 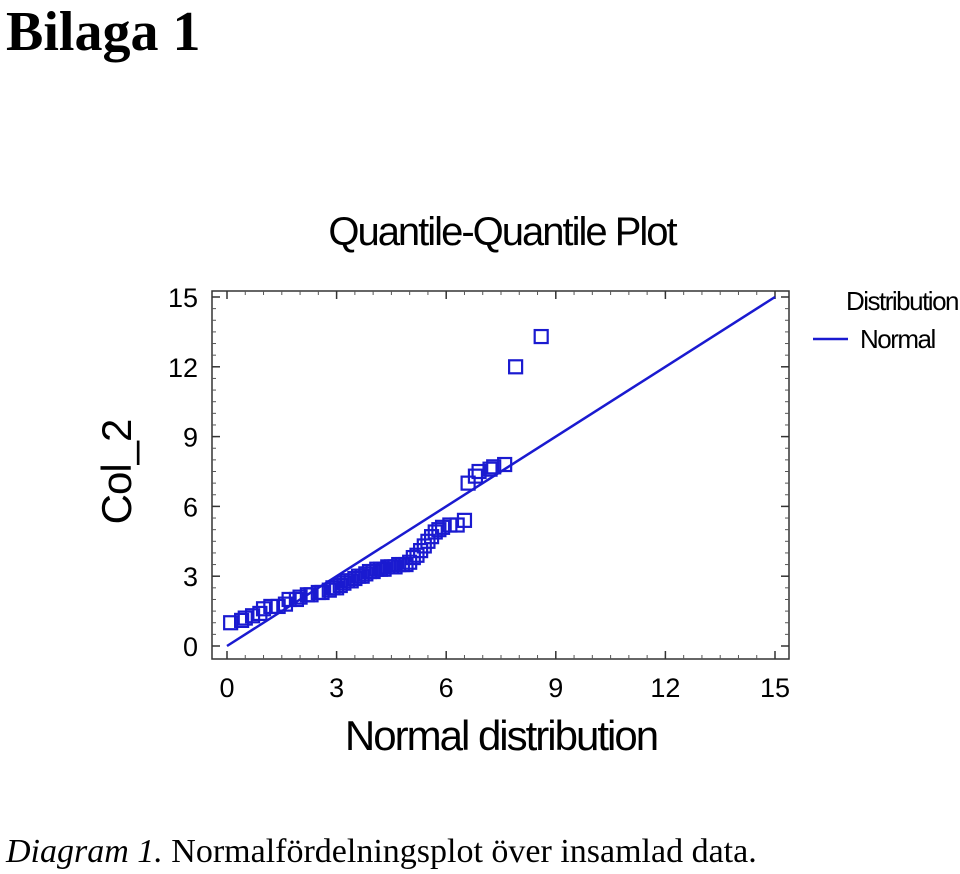 What do you see at coordinates (84, 851) in the screenshot?
I see `caption-label: Diagram 1.` at bounding box center [84, 851].